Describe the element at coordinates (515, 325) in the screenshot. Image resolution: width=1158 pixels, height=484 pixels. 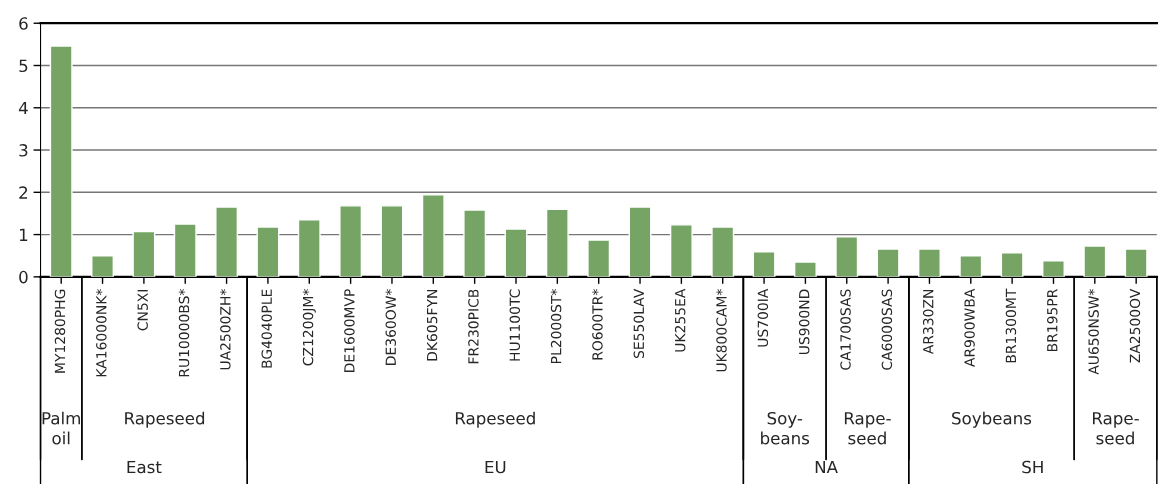
I see `x-tick-label: HU1100TC` at that location.